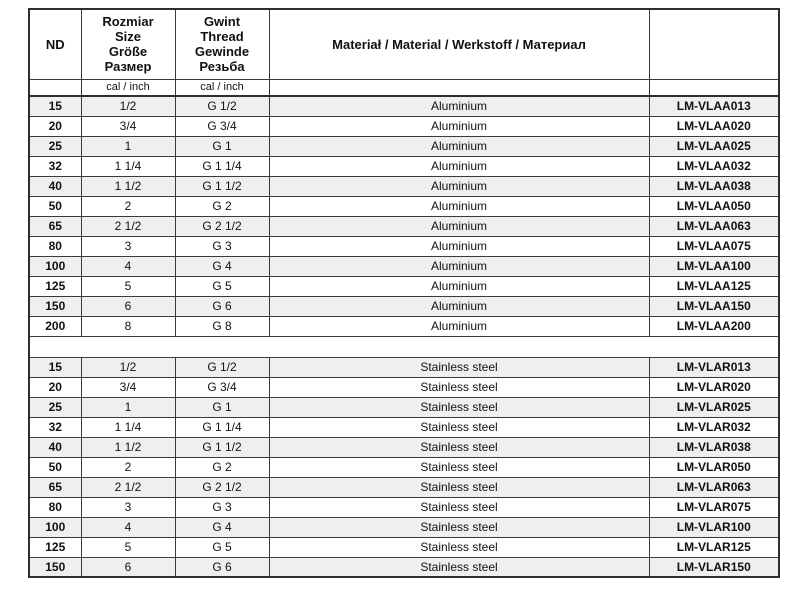  What do you see at coordinates (222, 166) in the screenshot?
I see `cell-thread: G 1 1/4` at bounding box center [222, 166].